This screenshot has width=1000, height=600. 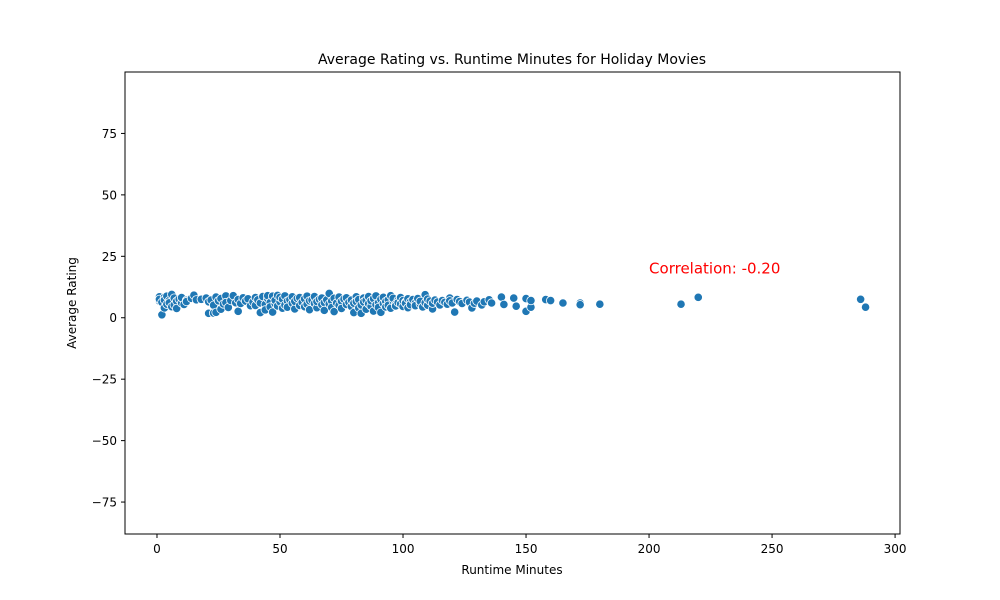 I want to click on x-tick-label: 200, so click(x=649, y=549).